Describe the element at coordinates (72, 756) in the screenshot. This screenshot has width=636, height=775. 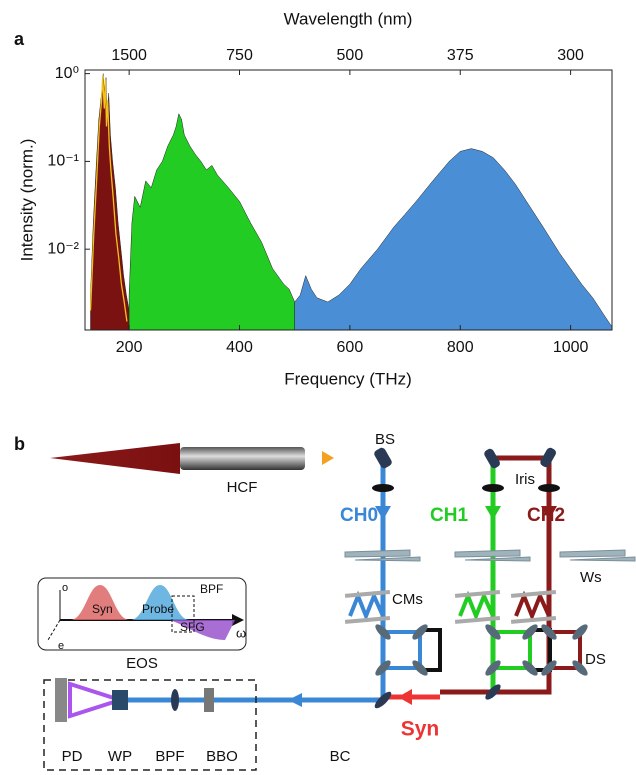
I see `pd-label: PD` at that location.